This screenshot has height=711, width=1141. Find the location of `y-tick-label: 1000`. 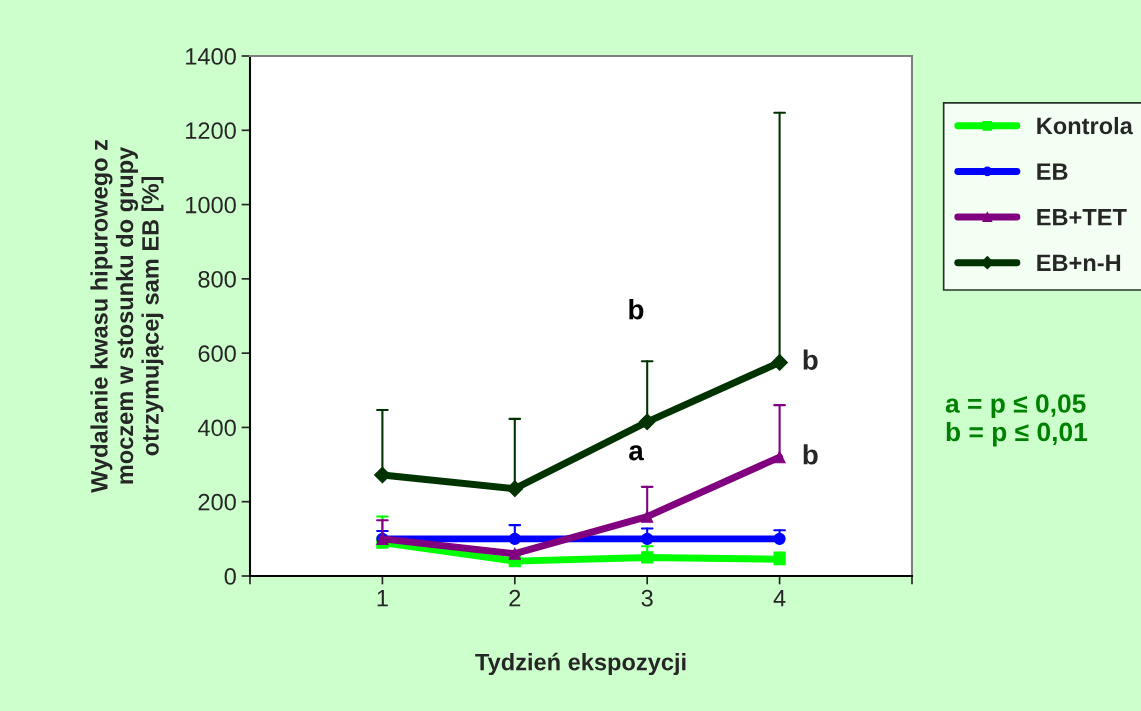

y-tick-label: 1000 is located at coordinates (211, 205).